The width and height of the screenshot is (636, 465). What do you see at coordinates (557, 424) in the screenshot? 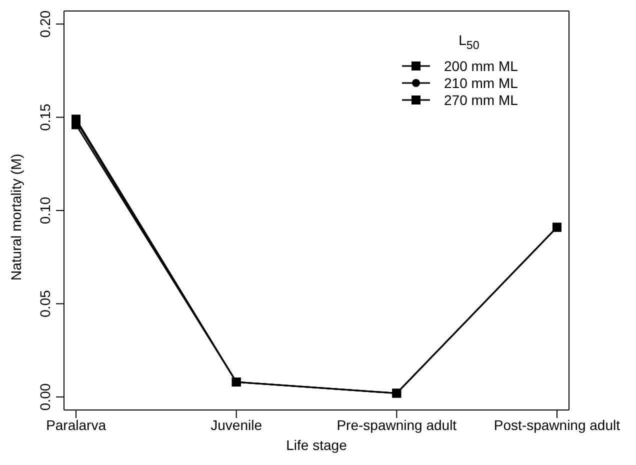
I see `x-tick-label: Post-spawning adult` at bounding box center [557, 424].